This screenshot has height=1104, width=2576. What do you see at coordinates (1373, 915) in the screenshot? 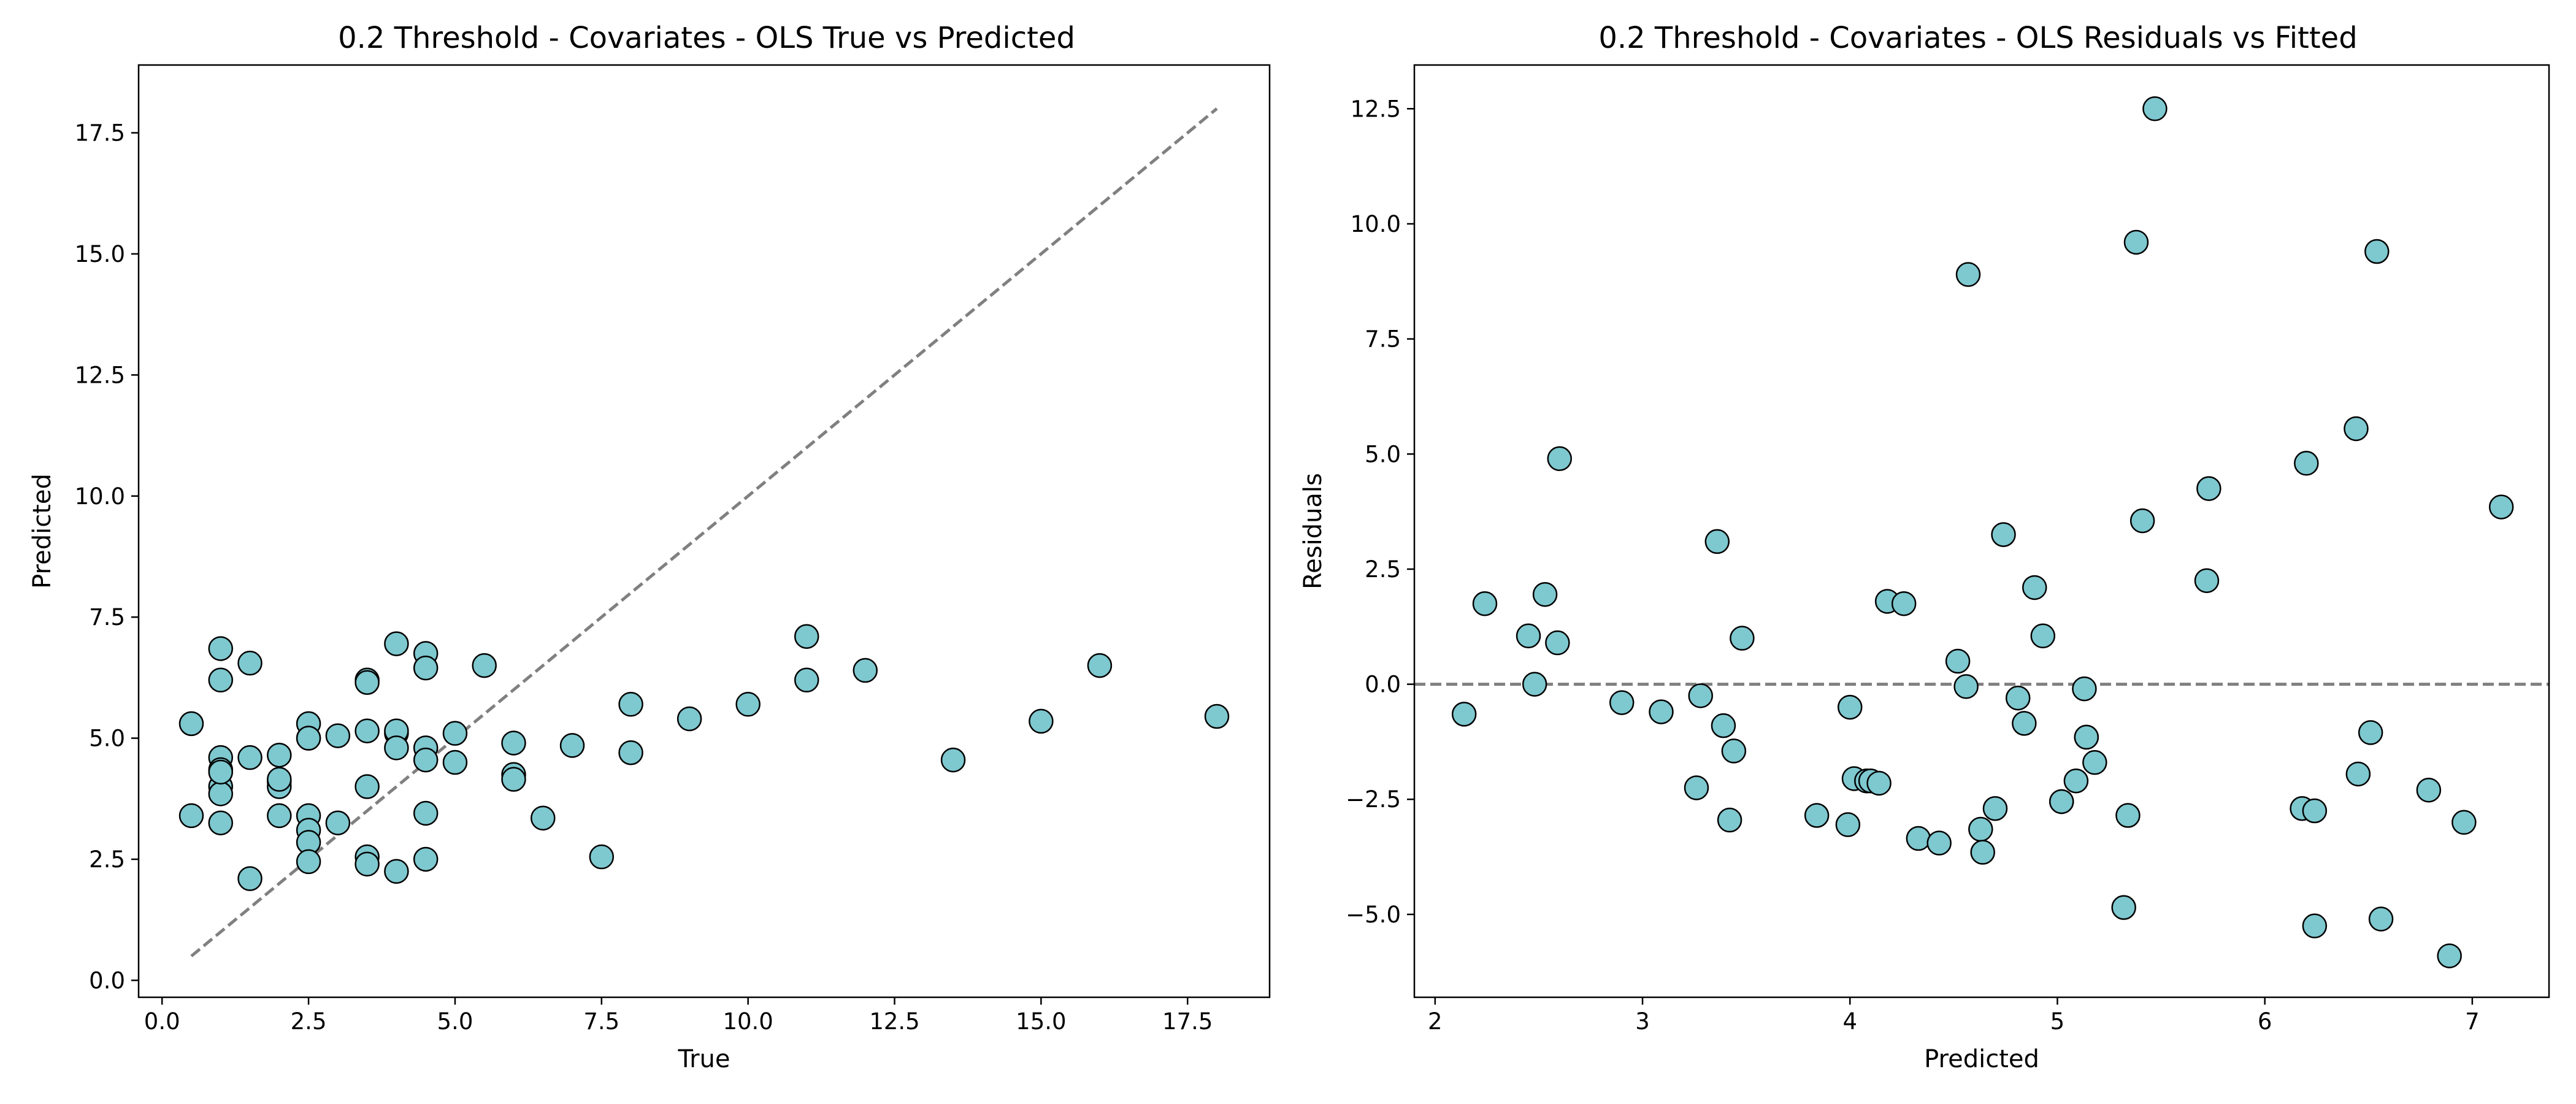
I see `y-tick-label: −5.0` at bounding box center [1373, 915].